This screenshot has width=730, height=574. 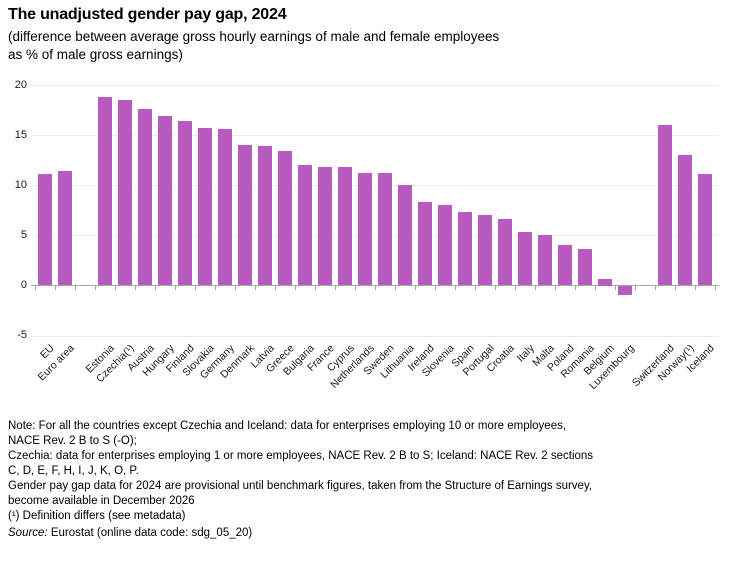 I want to click on bar-netherlands, so click(x=365, y=229).